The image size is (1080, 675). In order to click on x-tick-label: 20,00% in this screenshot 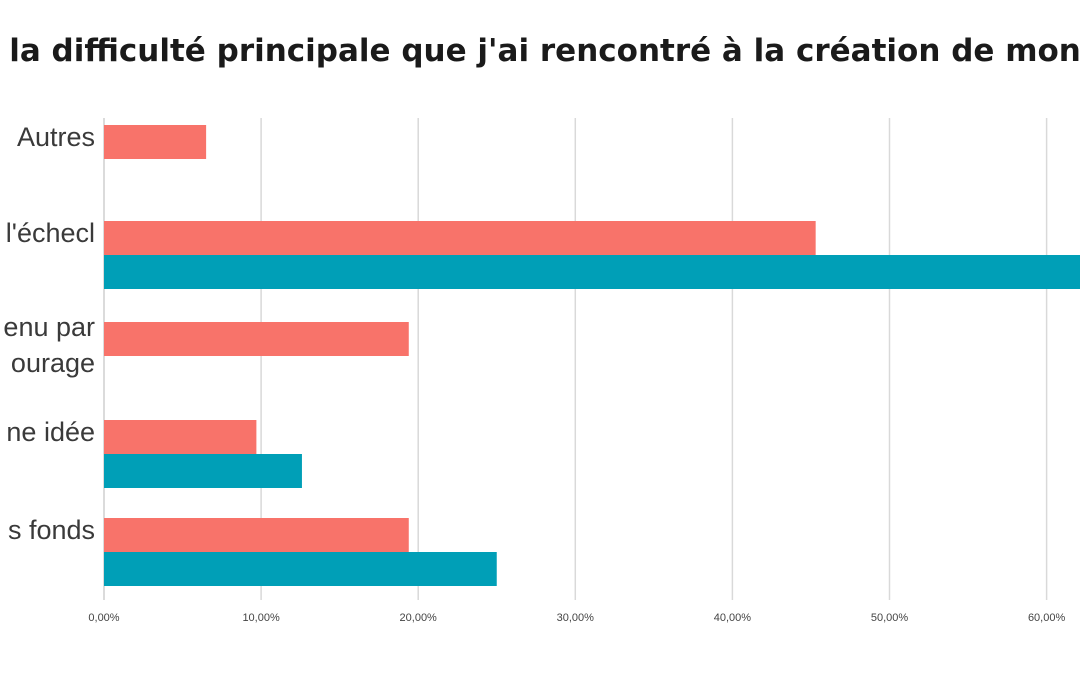, I will do `click(419, 618)`.